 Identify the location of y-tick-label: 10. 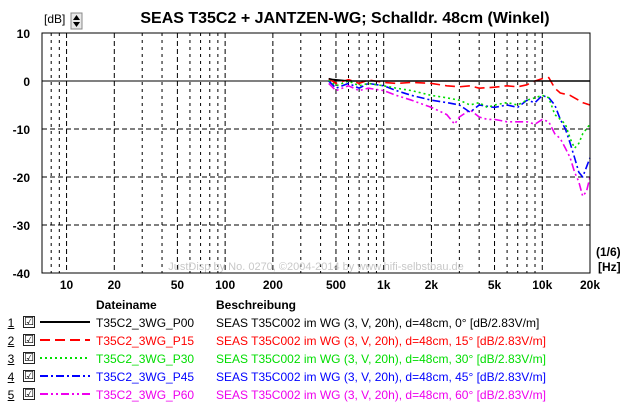
(24, 34).